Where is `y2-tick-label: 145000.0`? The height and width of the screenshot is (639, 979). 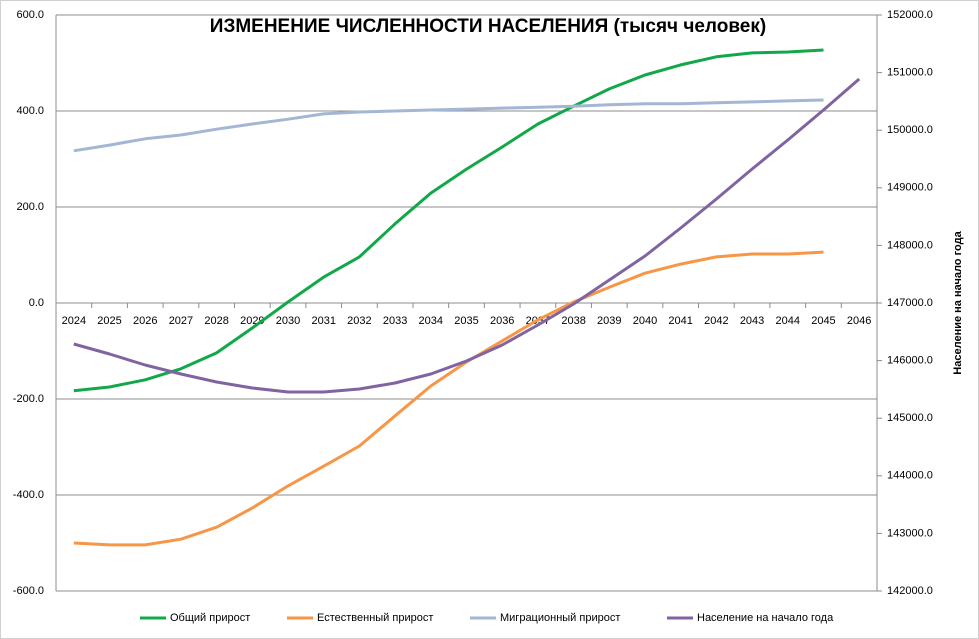
y2-tick-label: 145000.0 is located at coordinates (910, 418).